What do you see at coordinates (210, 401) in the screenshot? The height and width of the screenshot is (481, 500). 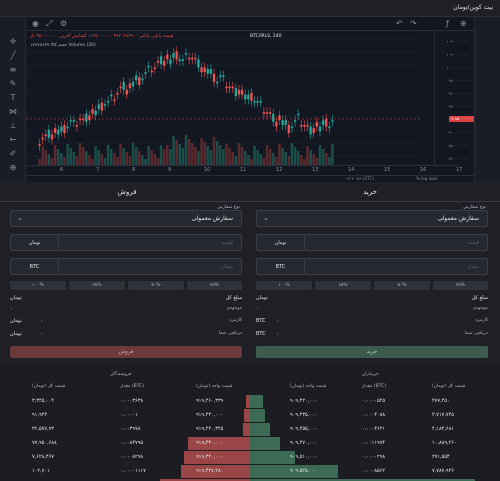 I see `sell-price: ۹۱۹,۴۶۰,۳۳۹` at bounding box center [210, 401].